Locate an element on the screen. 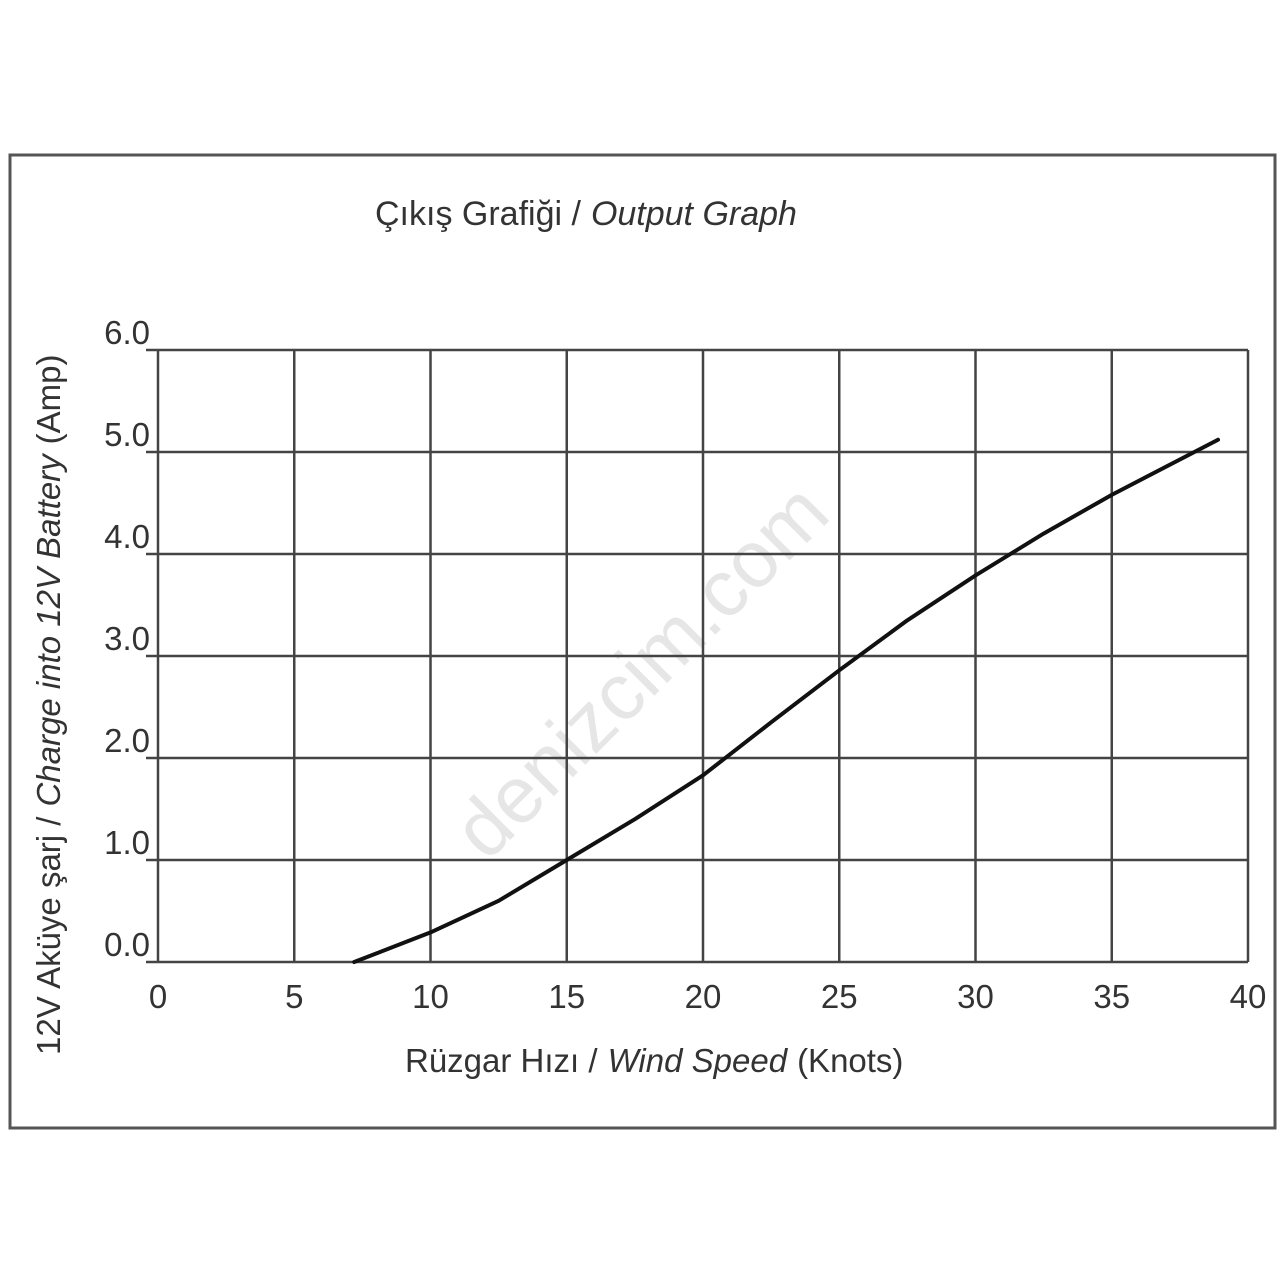  x-axis-label: Rüzgar Hızı / Wind Speed (Knots) is located at coordinates (654, 1060).